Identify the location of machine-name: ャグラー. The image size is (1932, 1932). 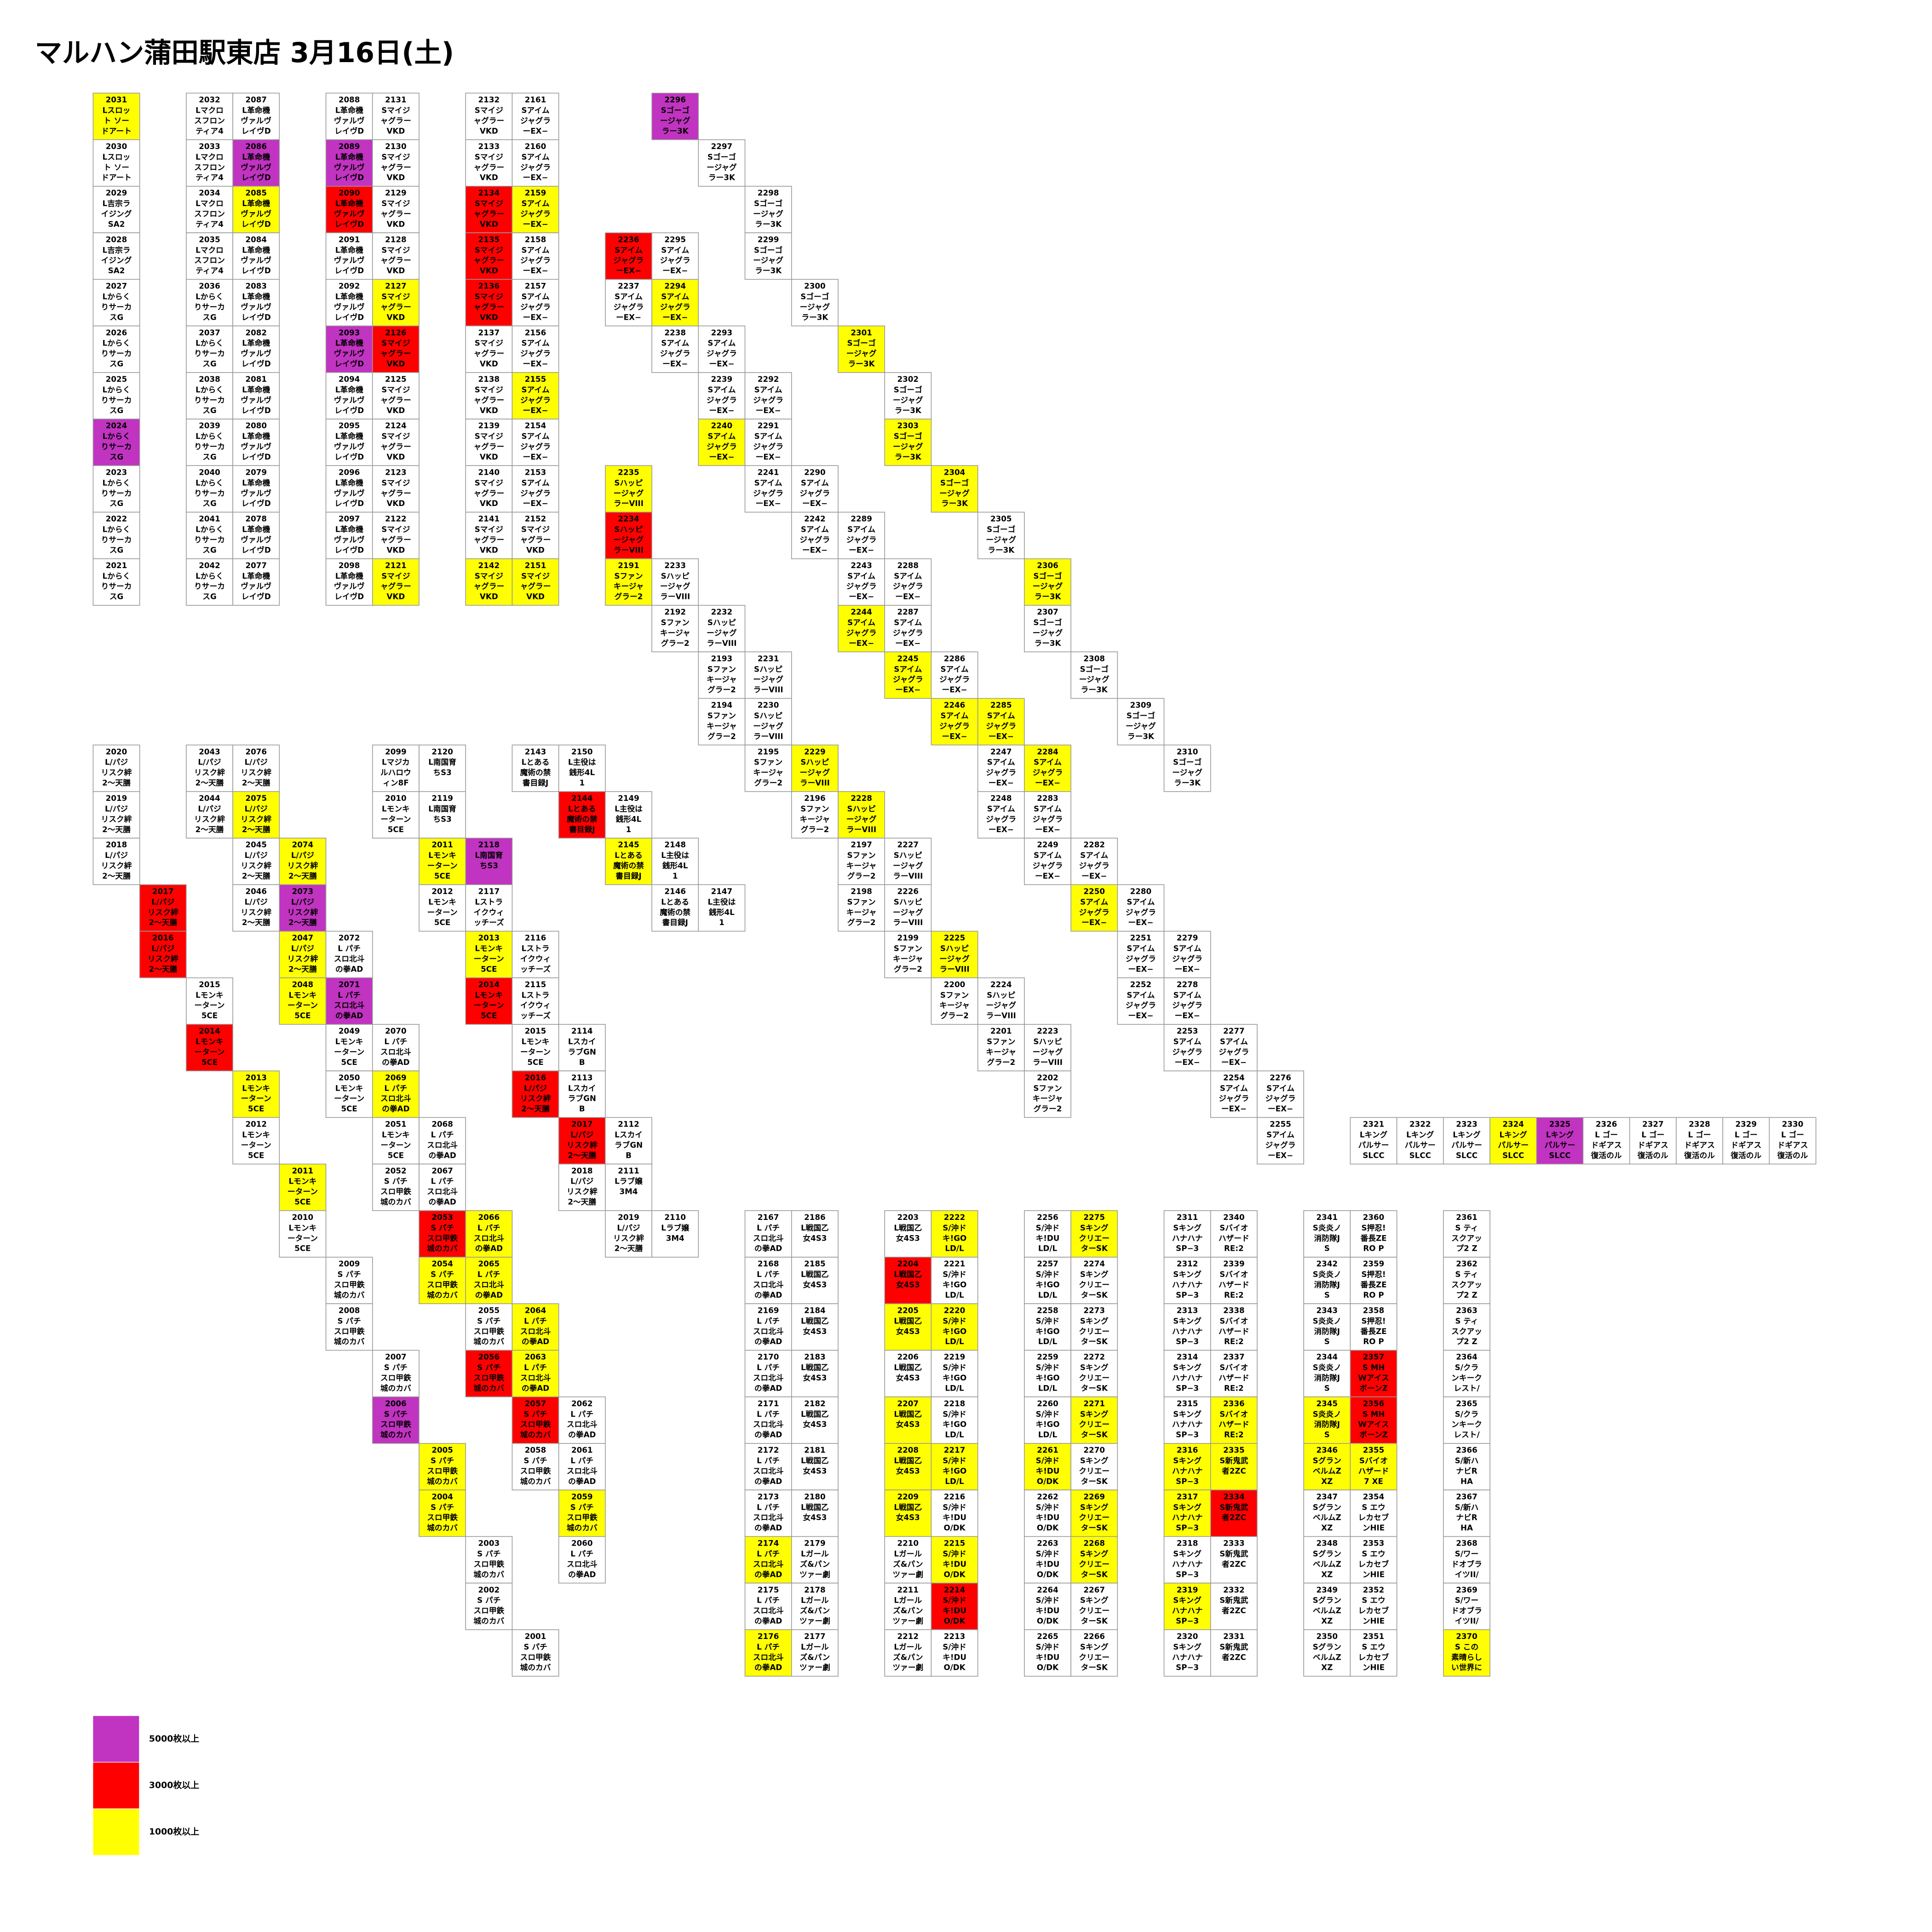
(395, 353).